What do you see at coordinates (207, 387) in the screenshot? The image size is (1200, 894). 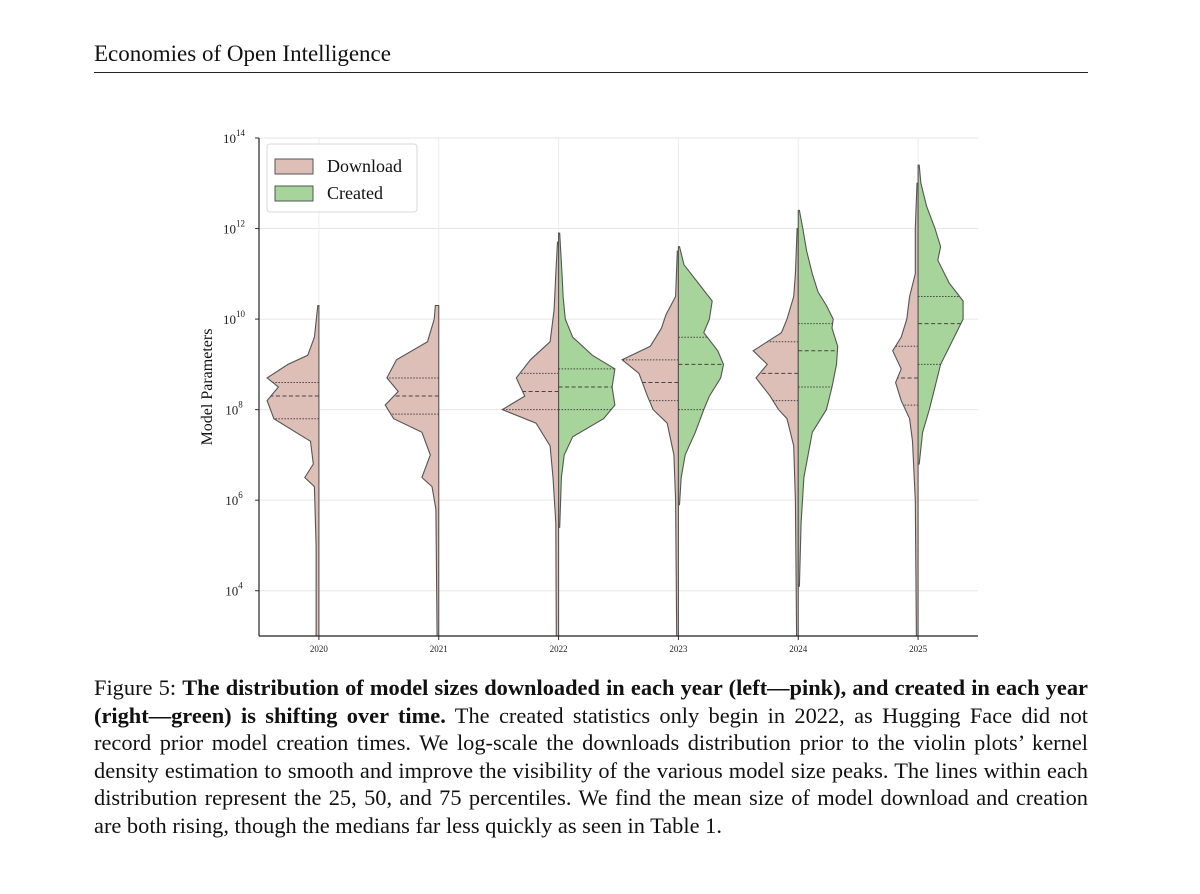 I see `y-axis-label: Model Parameters` at bounding box center [207, 387].